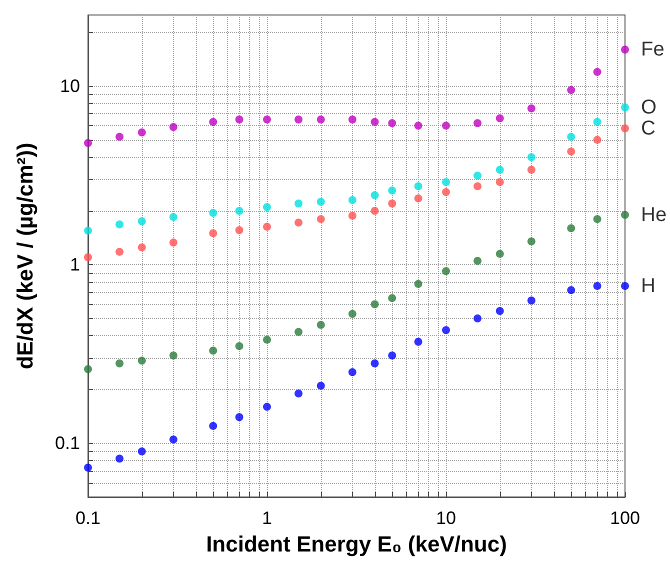 This screenshot has width=670, height=561. Describe the element at coordinates (25, 256) in the screenshot. I see `y-axis-title: dE/dX (keV / (µg/cm²))` at that location.